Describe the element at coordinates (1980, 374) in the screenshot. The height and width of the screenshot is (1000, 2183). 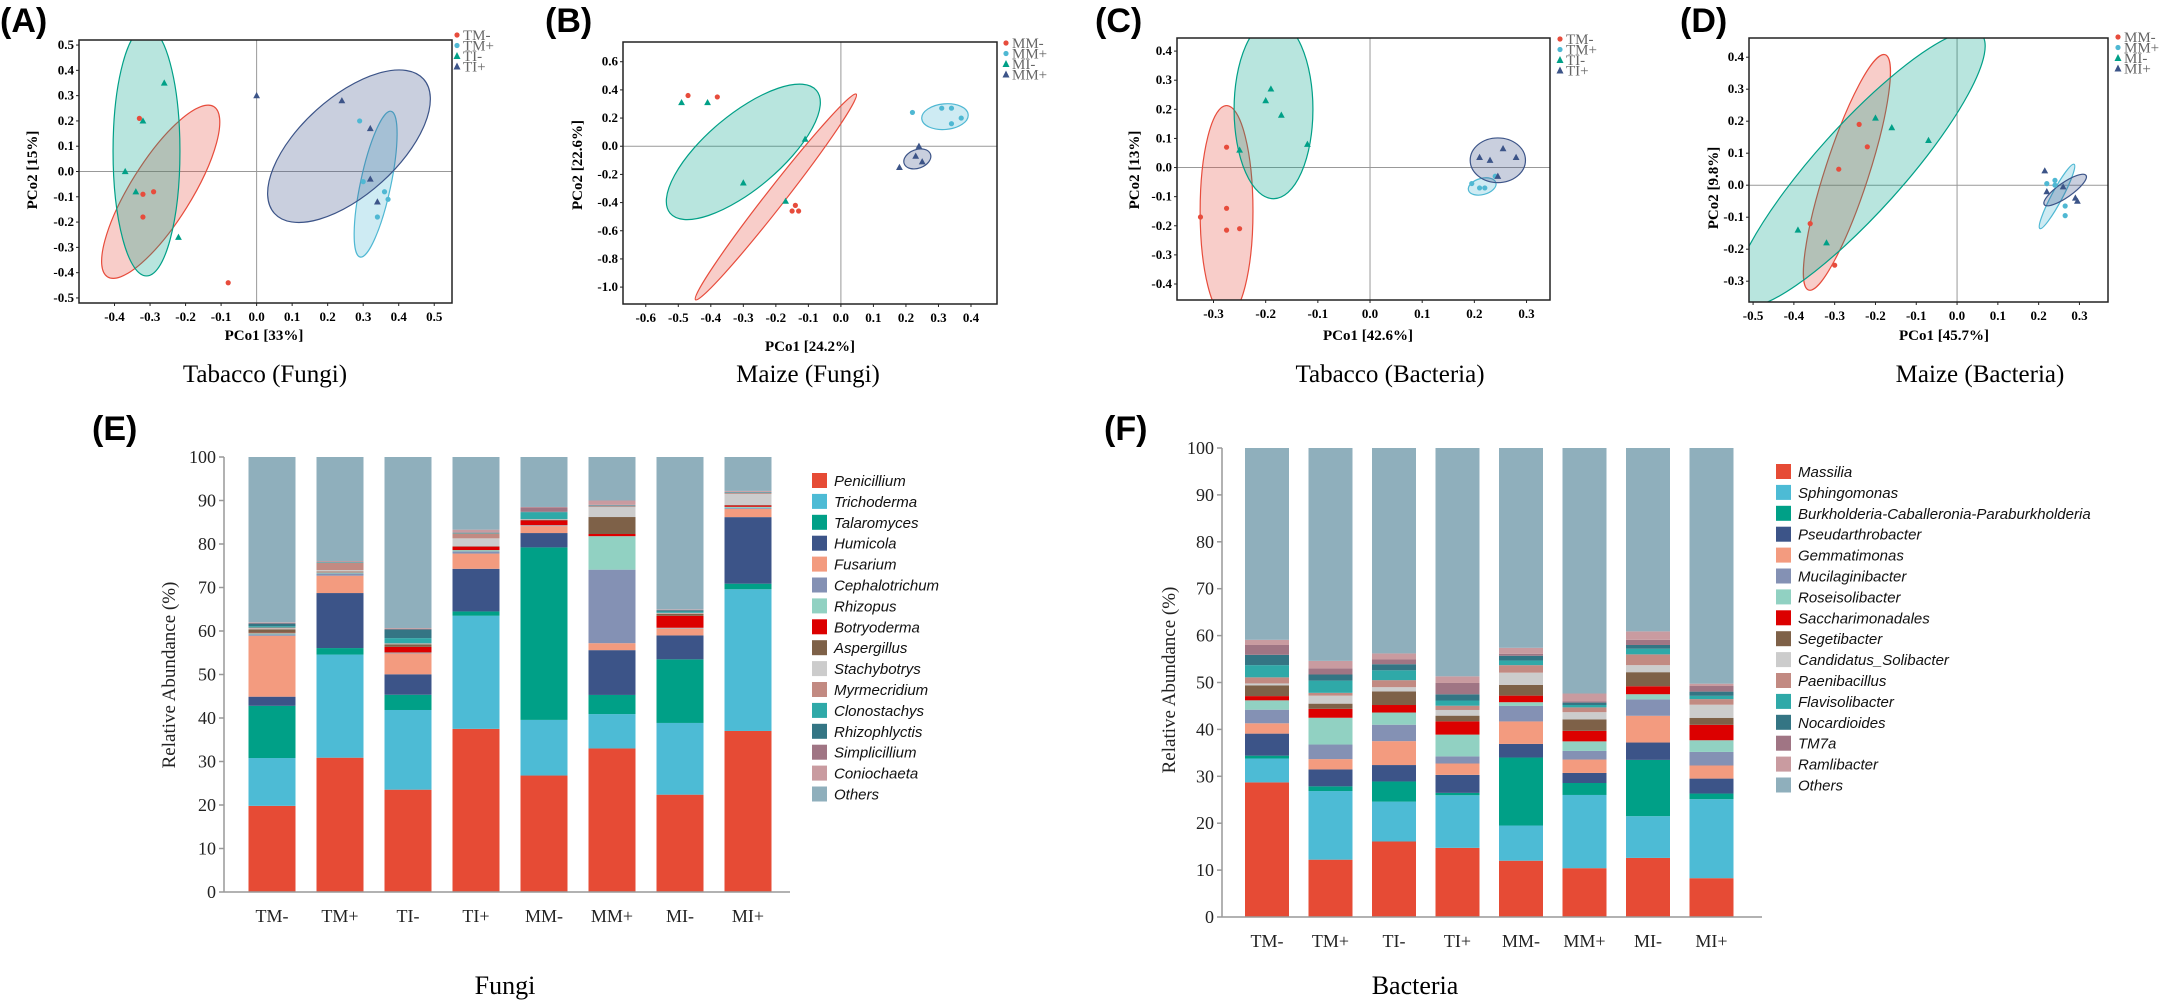
I see `panel-d-subtitle: Maize (Bacteria)` at that location.